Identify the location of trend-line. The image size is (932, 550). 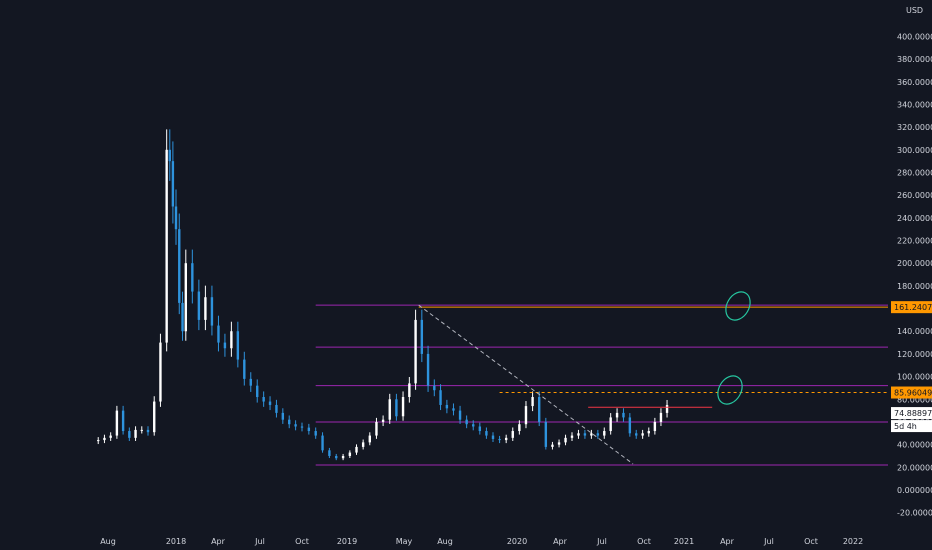
(526, 384).